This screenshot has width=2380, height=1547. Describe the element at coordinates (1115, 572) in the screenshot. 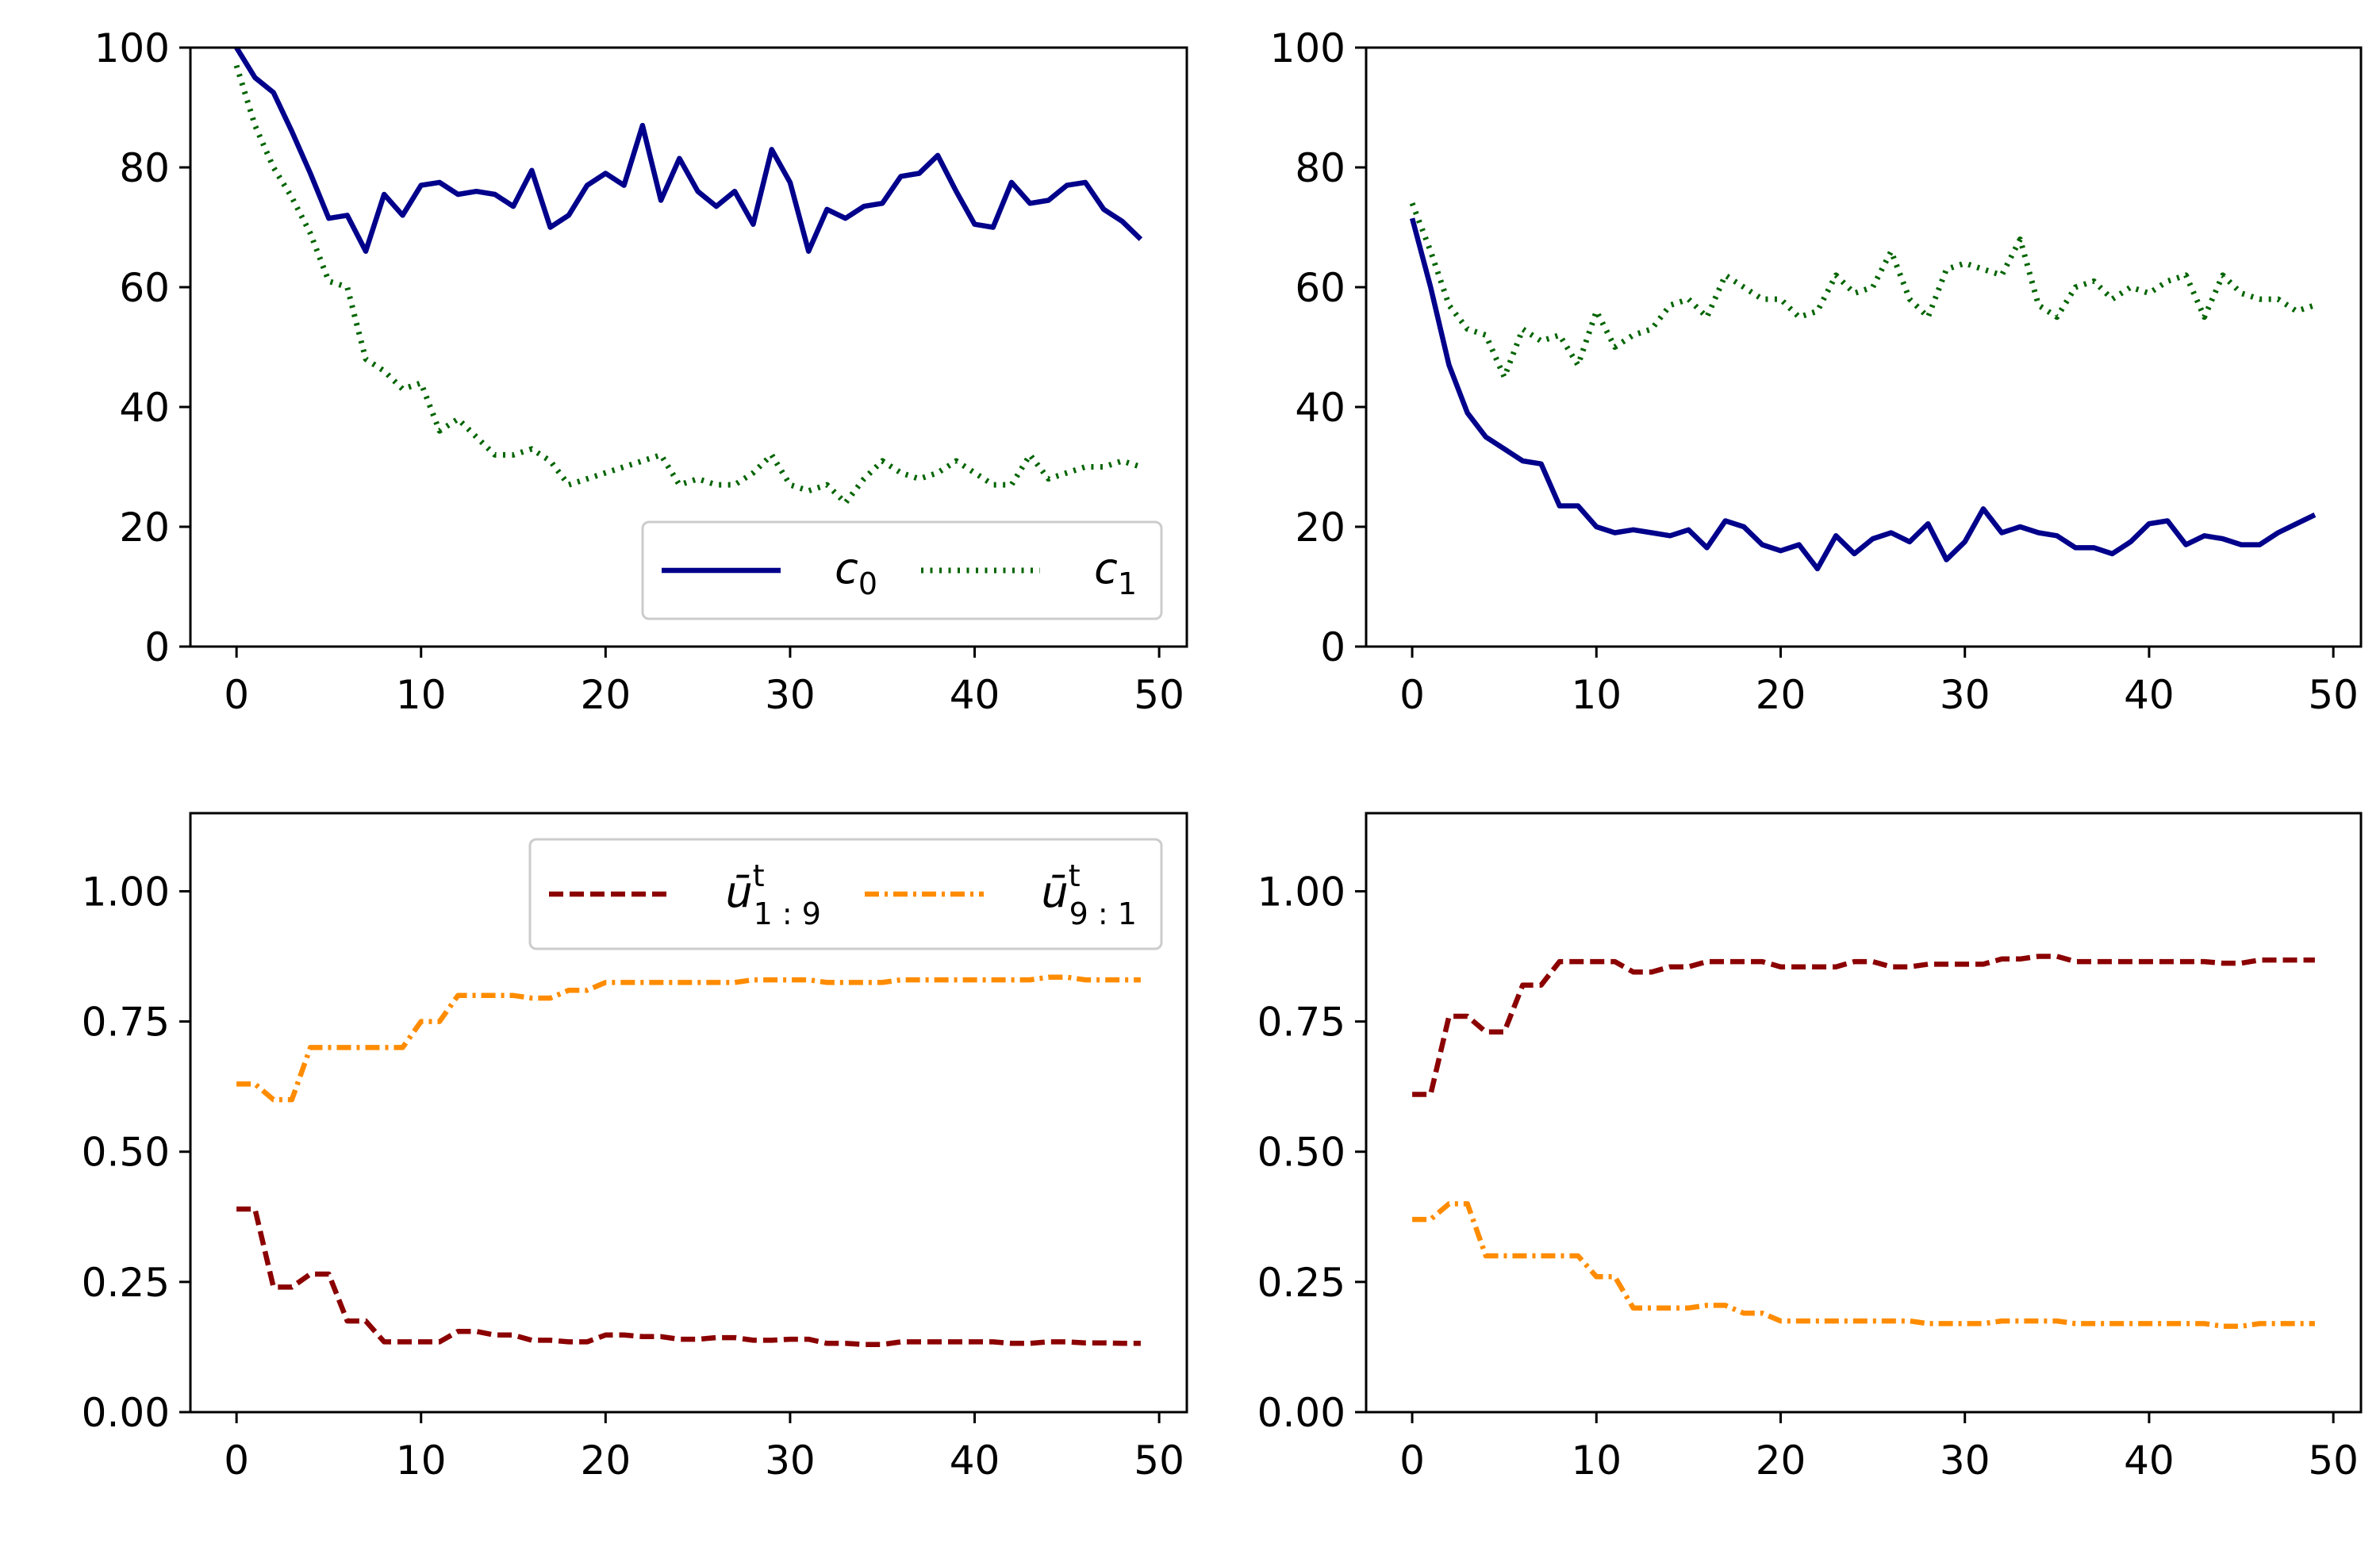

I see `legend-label-c1: c1` at that location.